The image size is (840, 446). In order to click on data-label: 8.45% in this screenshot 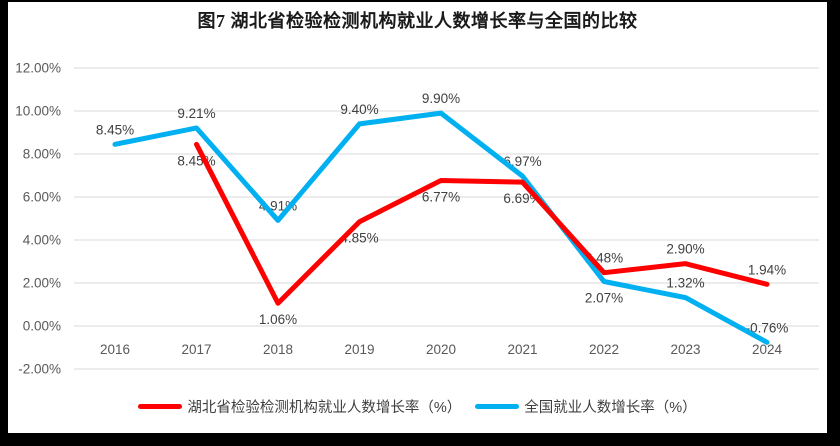, I will do `click(115, 129)`.